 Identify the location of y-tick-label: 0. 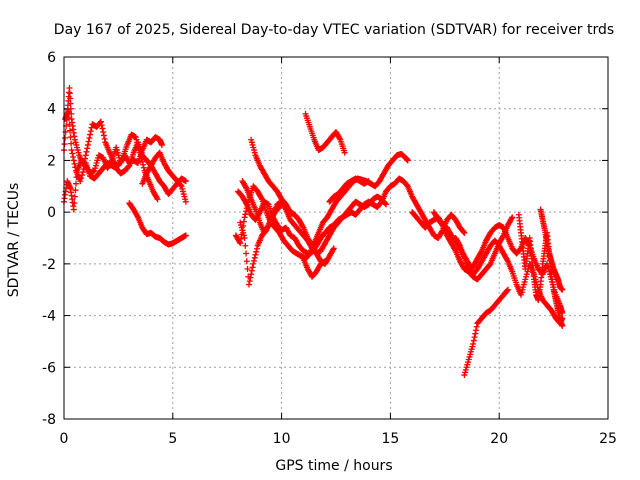
(51, 213).